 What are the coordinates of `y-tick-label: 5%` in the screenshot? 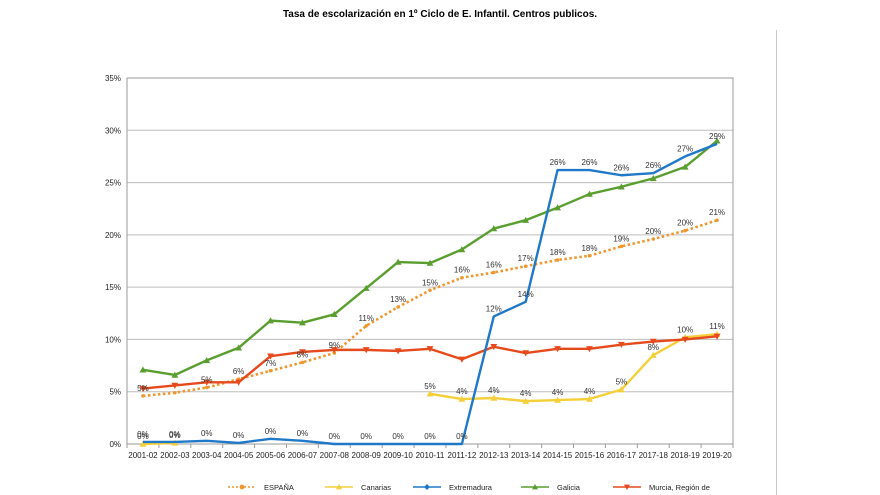 It's located at (115, 392).